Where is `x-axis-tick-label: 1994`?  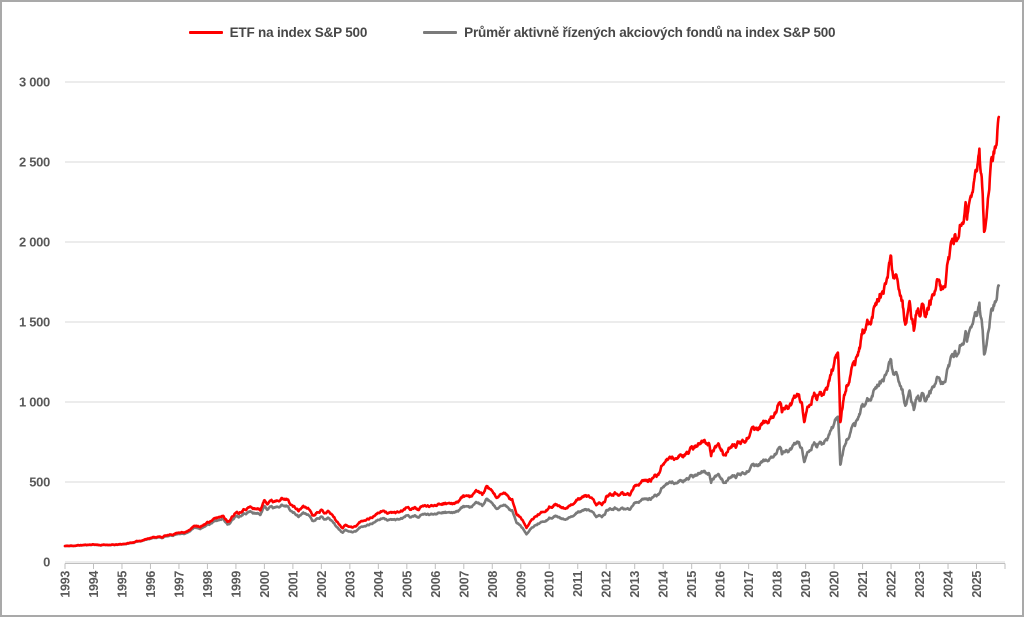
x-axis-tick-label: 1994 is located at coordinates (94, 584).